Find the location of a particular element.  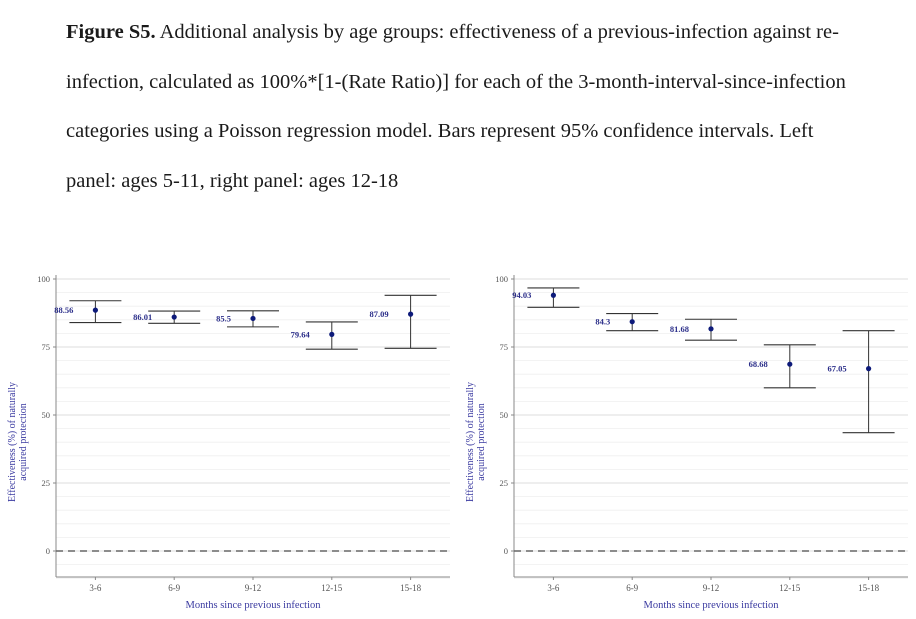

data-label: 81.68 is located at coordinates (679, 329).